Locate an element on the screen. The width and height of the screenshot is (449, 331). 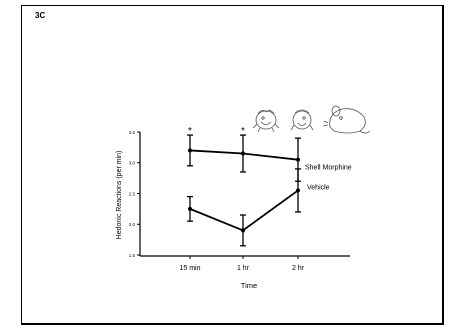
y-tick-label: 3.5 is located at coordinates (132, 132).